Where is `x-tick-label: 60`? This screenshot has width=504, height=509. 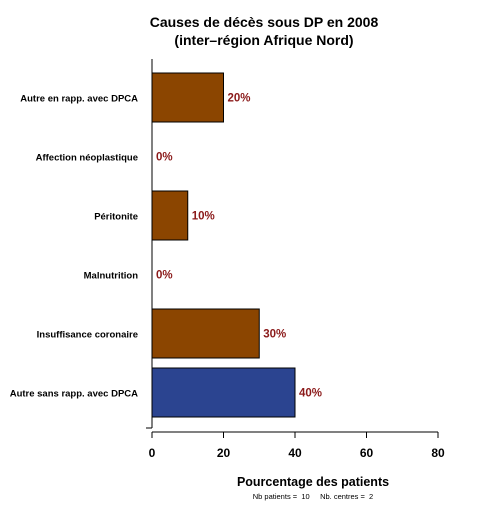 x-tick-label: 60 is located at coordinates (367, 453).